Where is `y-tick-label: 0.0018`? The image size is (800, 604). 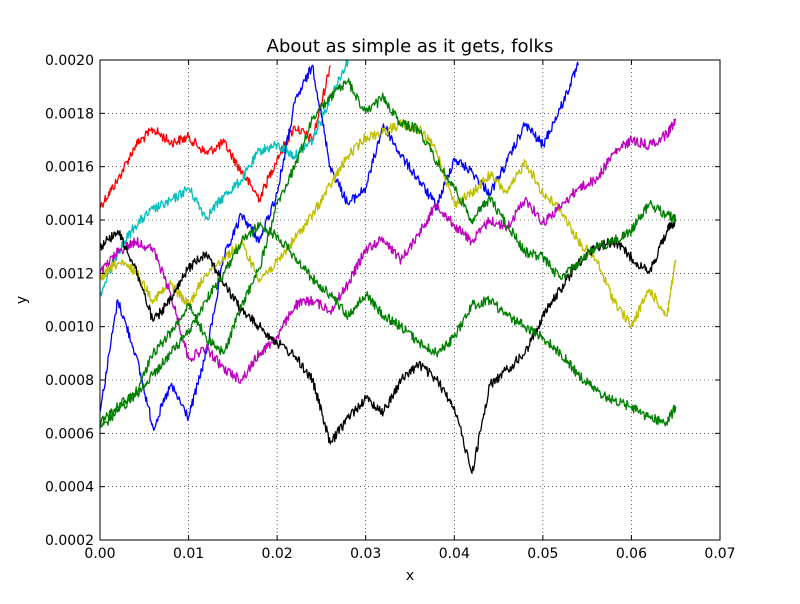
y-tick-label: 0.0018 is located at coordinates (69, 114).